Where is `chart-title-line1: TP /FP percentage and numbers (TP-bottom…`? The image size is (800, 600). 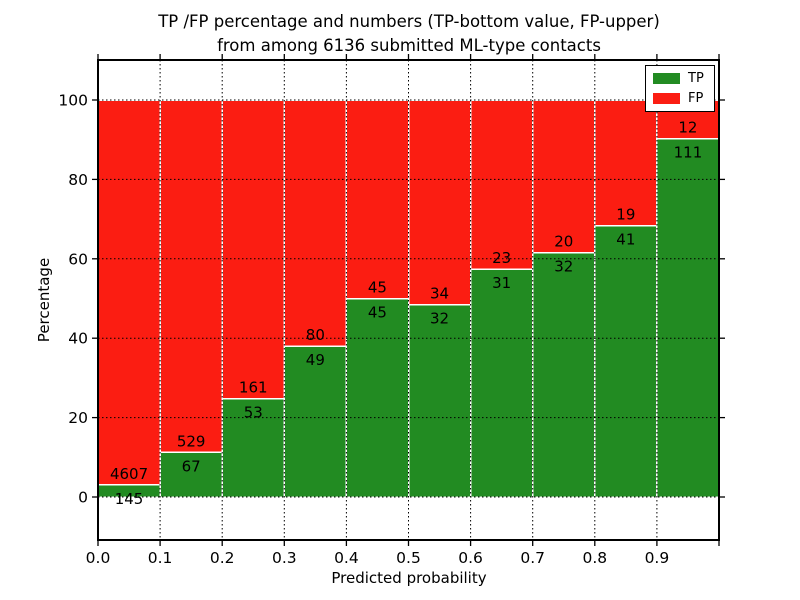
chart-title-line1: TP /FP percentage and numbers (TP-bottom… is located at coordinates (409, 21).